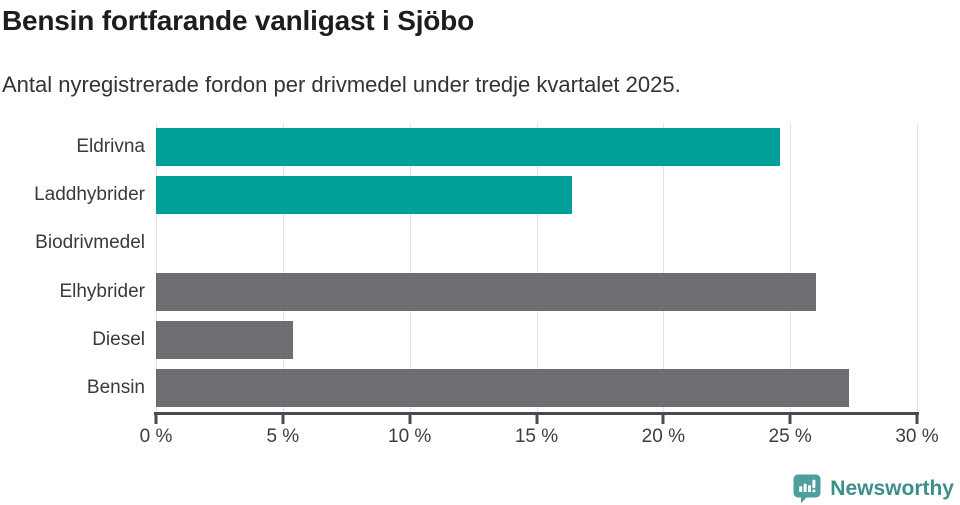 This screenshot has width=960, height=505. What do you see at coordinates (283, 436) in the screenshot?
I see `x-tick-label: 5 %` at bounding box center [283, 436].